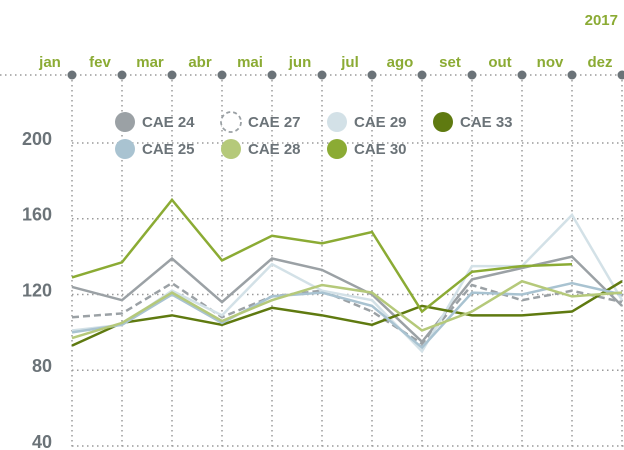 The width and height of the screenshot is (624, 450). I want to click on legend-label: CAE 27, so click(274, 122).